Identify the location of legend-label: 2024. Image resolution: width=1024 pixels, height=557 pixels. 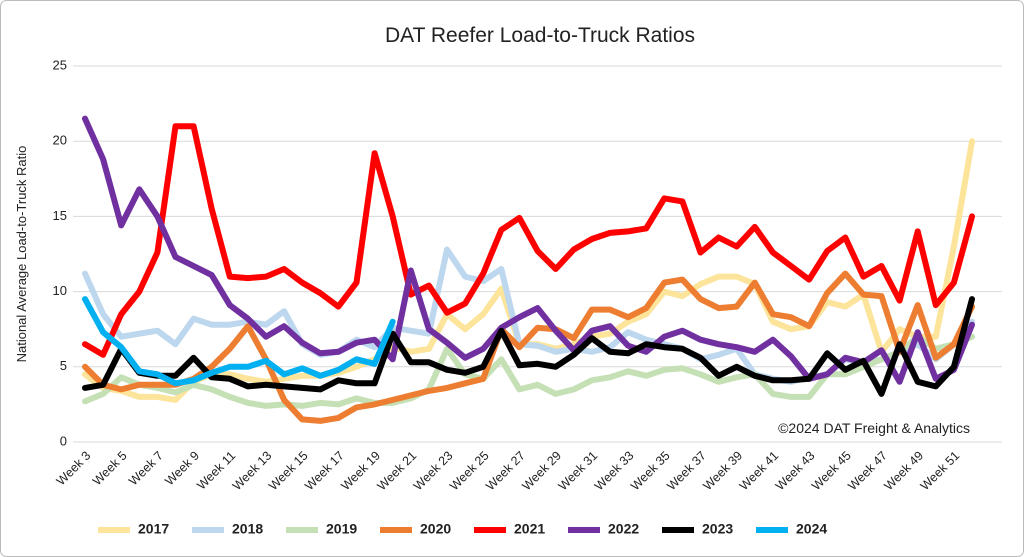
(811, 529).